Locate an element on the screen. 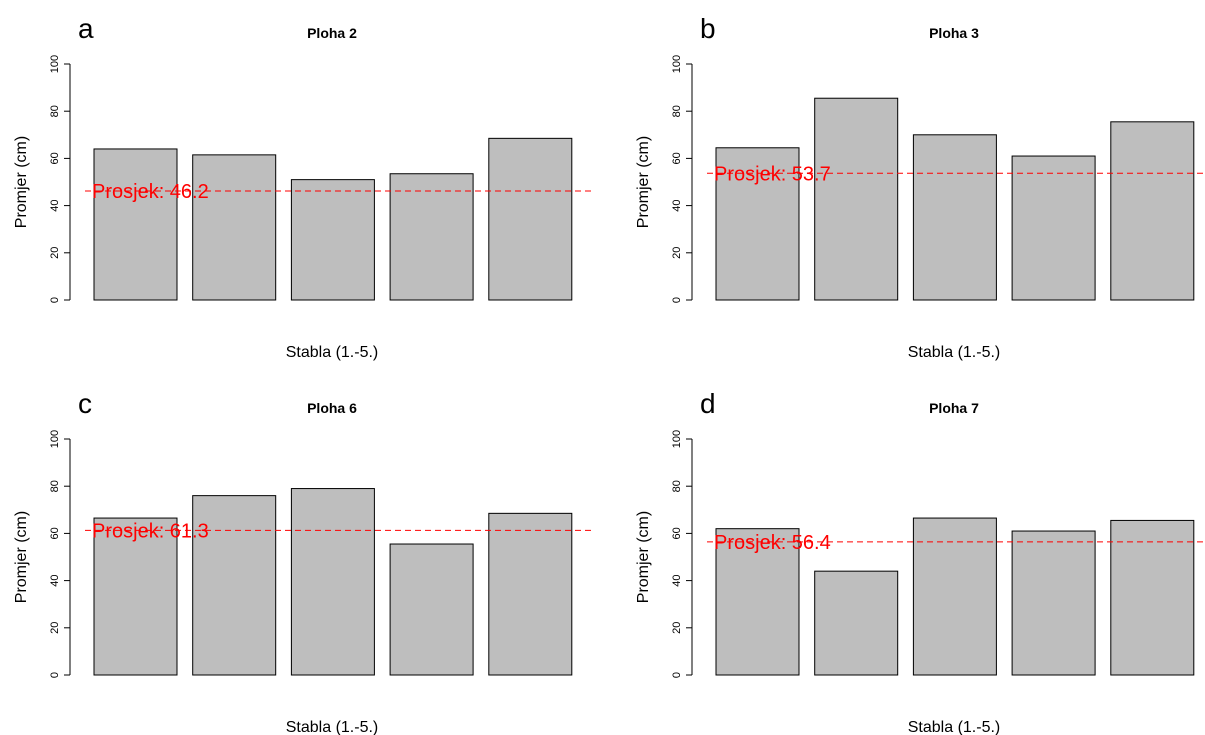 The image size is (1205, 735). panel-letter: d is located at coordinates (708, 403).